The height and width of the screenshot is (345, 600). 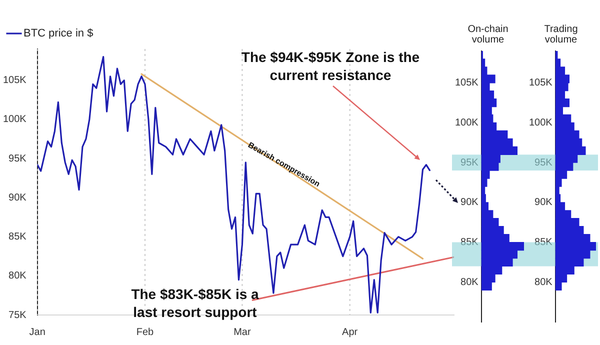 I want to click on chart-title: On-chain volume, so click(x=488, y=35).